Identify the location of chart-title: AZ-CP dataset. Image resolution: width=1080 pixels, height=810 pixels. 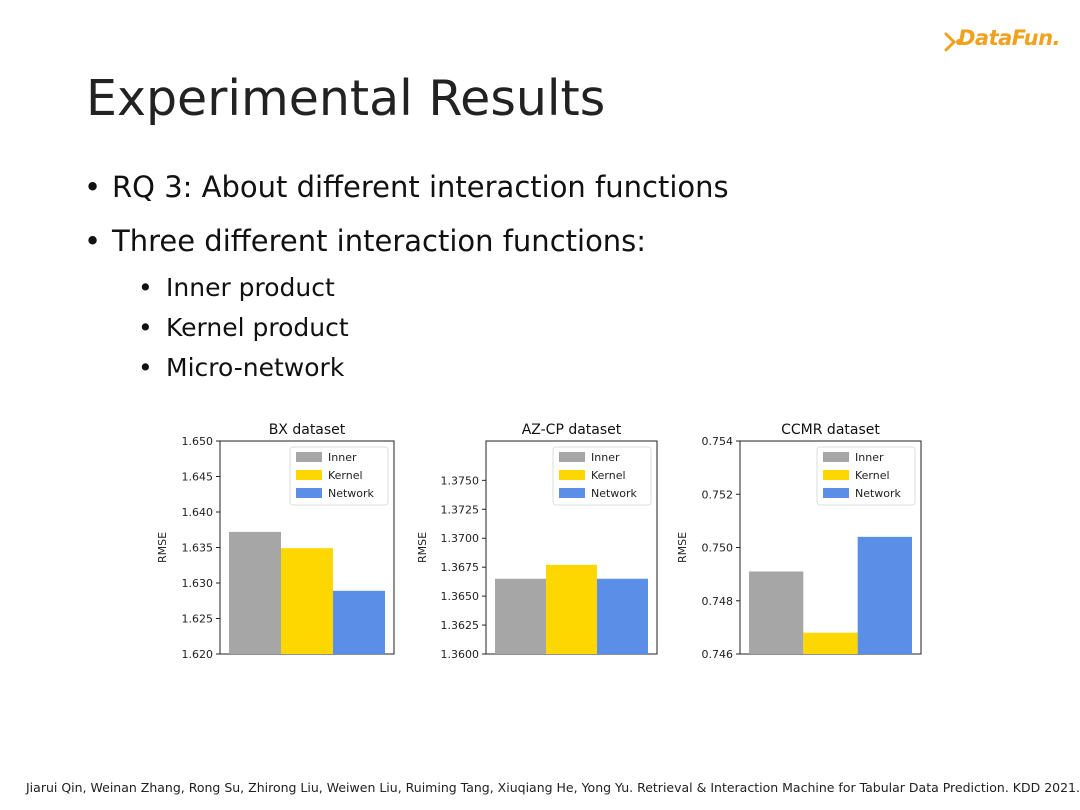
(572, 430).